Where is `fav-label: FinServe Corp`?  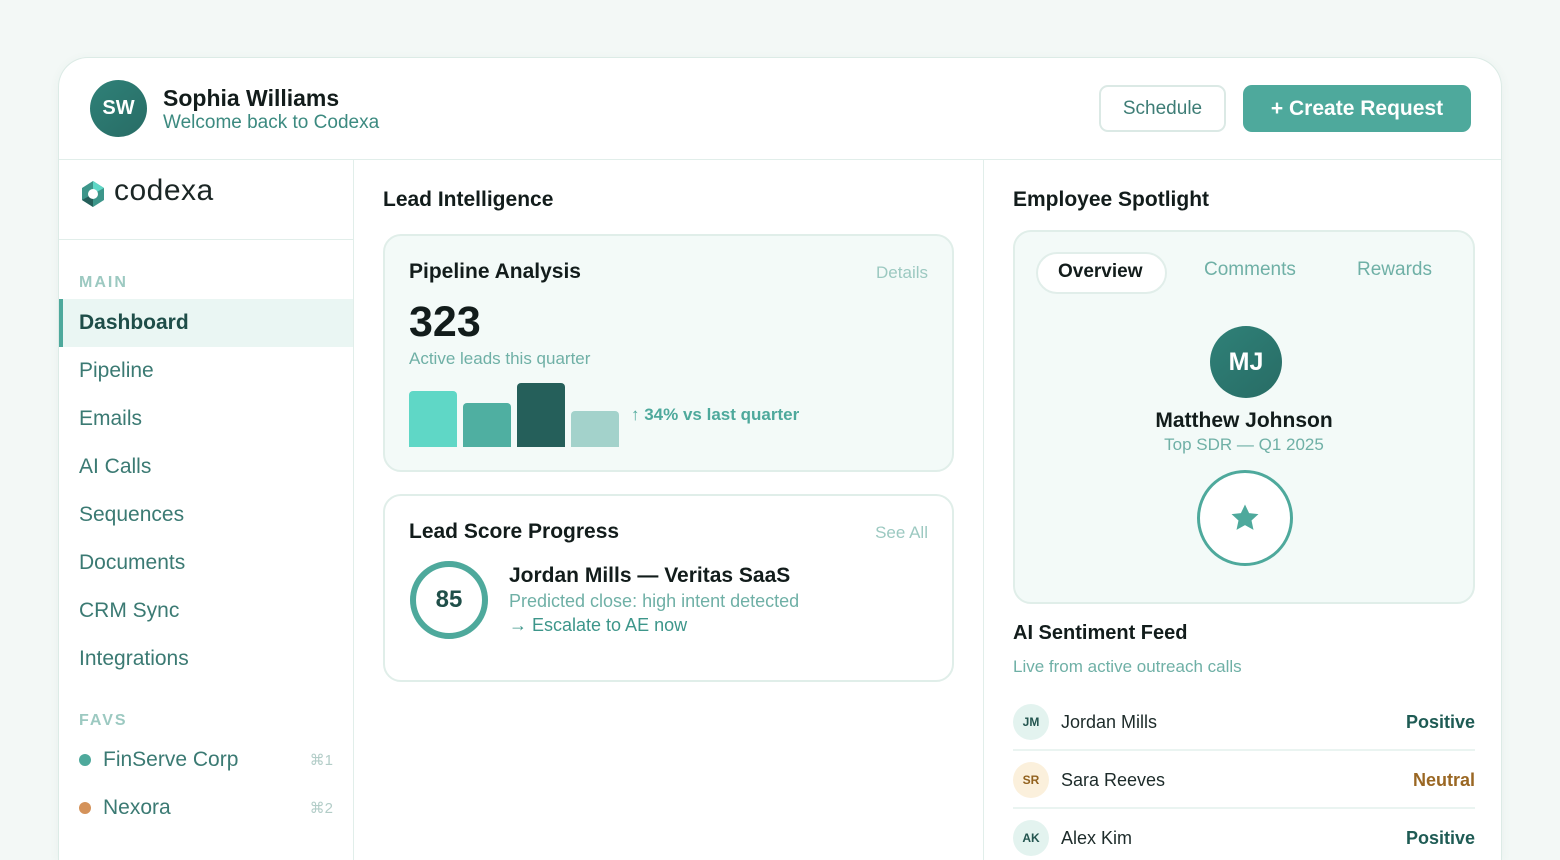 fav-label: FinServe Corp is located at coordinates (171, 759).